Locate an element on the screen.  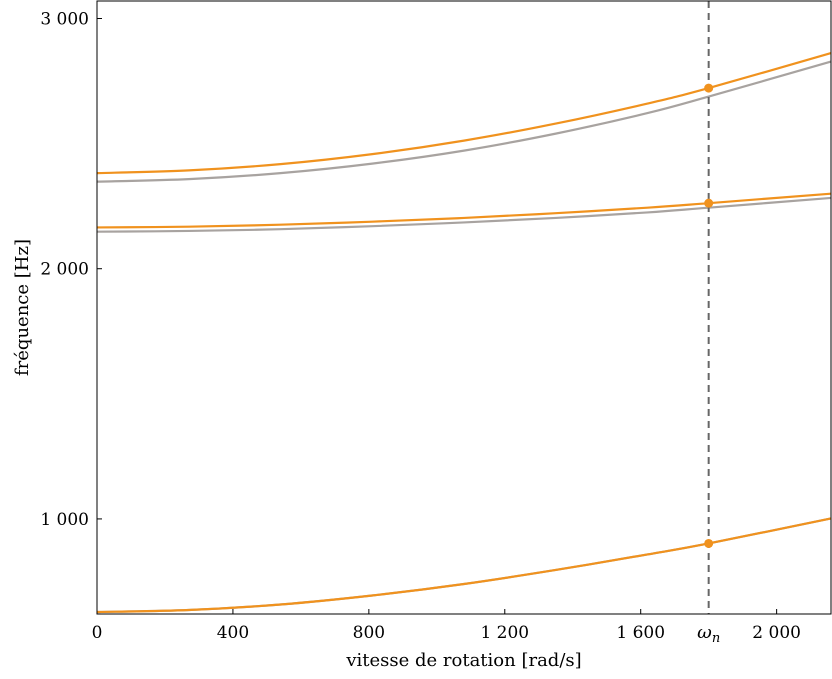
omega-n-tick-label: ωn is located at coordinates (708, 634).